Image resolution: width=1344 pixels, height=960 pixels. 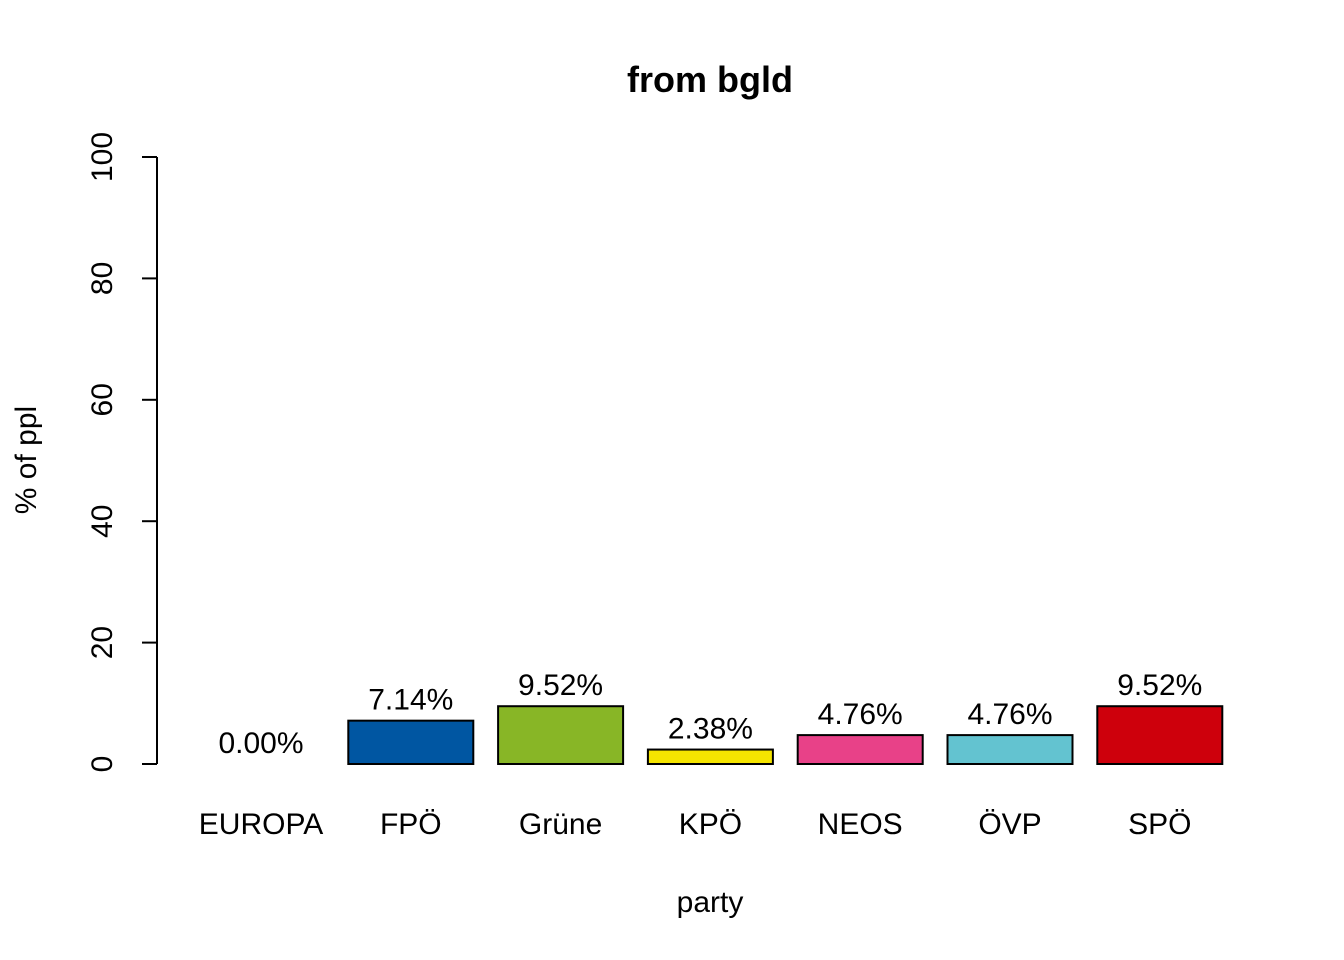 What do you see at coordinates (410, 700) in the screenshot?
I see `data-label-1: 7.14%` at bounding box center [410, 700].